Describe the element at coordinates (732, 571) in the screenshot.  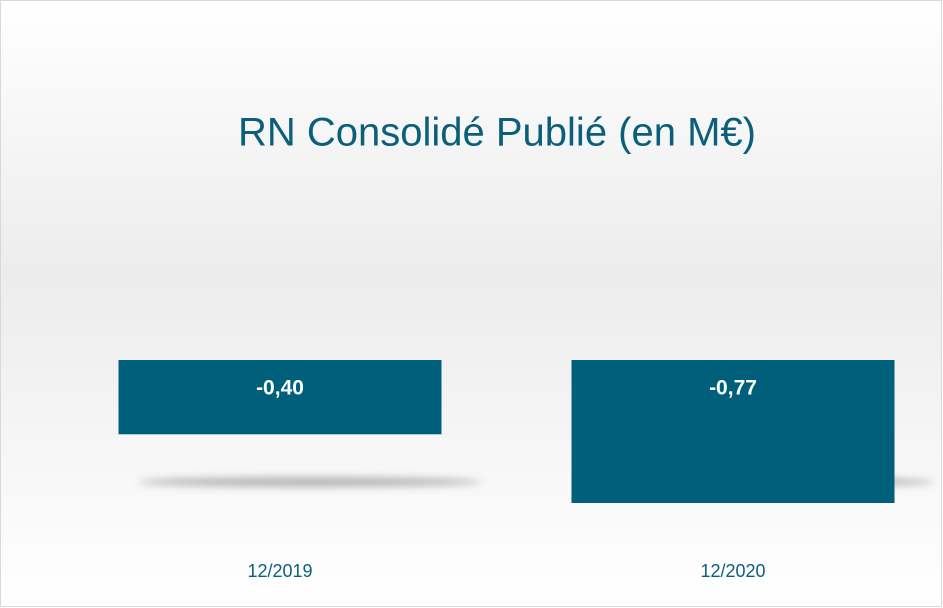
I see `x-tick-label: 12/2020` at that location.